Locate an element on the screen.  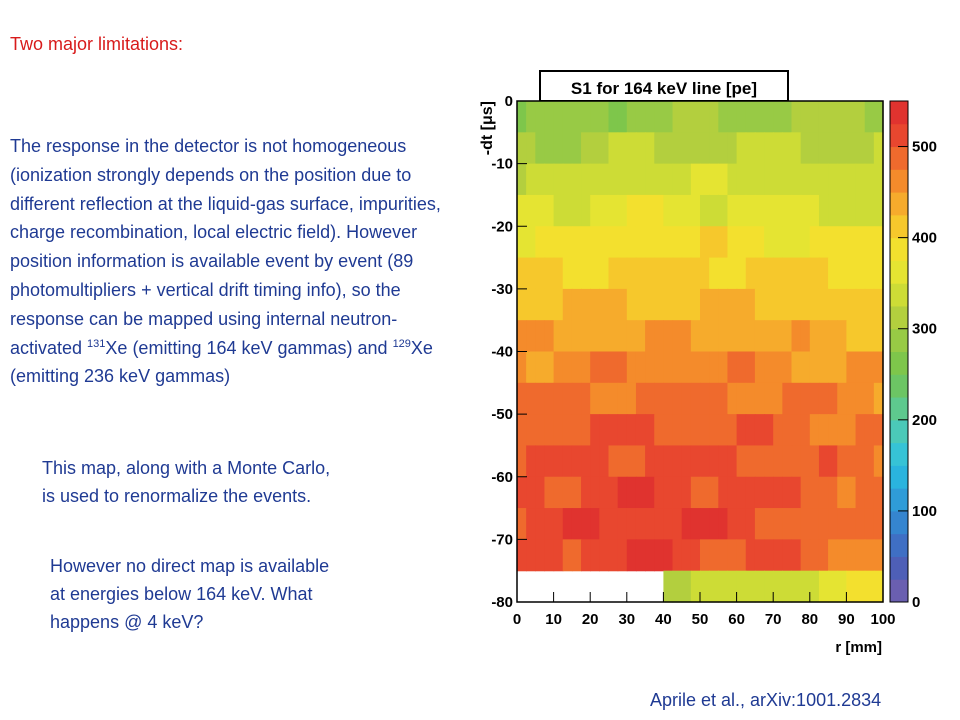
y-tick-label: -20 is located at coordinates (502, 226).